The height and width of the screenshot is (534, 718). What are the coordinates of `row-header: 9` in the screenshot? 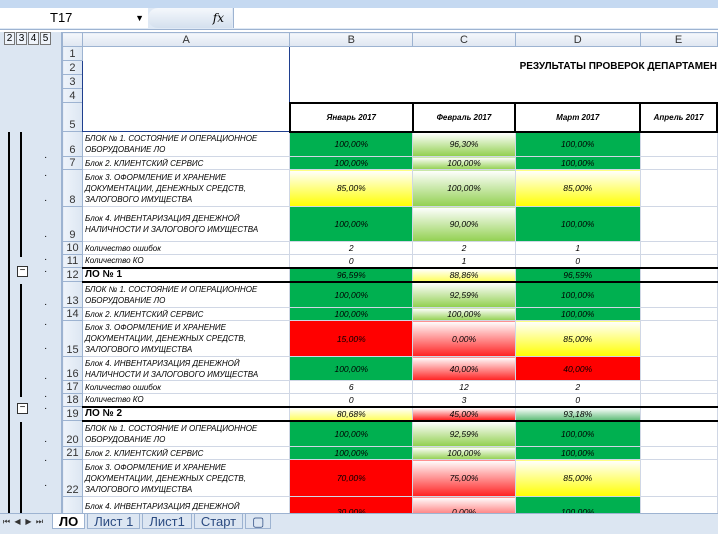 It's located at (72, 224).